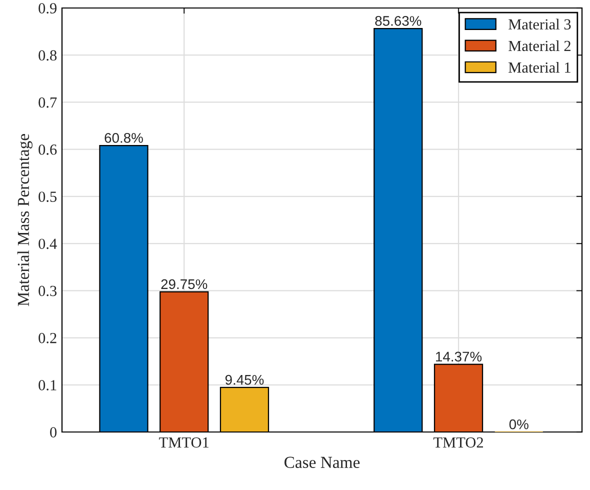 This screenshot has width=590, height=490. I want to click on y-tick-label: 0.1, so click(47, 385).